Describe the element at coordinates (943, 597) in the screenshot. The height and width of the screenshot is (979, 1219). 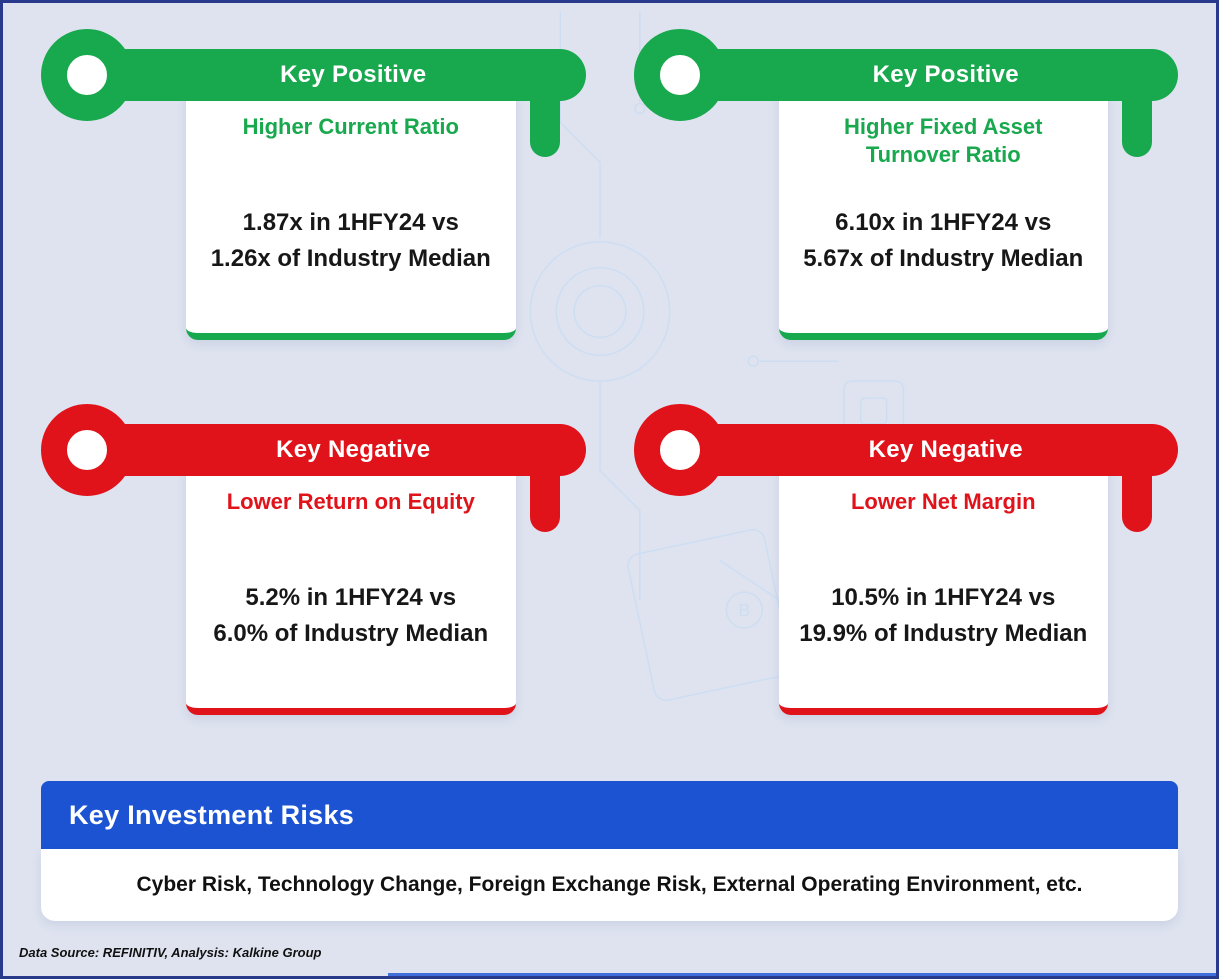
I see `card-body-line1: 10.5% in 1HFY24 vs` at that location.